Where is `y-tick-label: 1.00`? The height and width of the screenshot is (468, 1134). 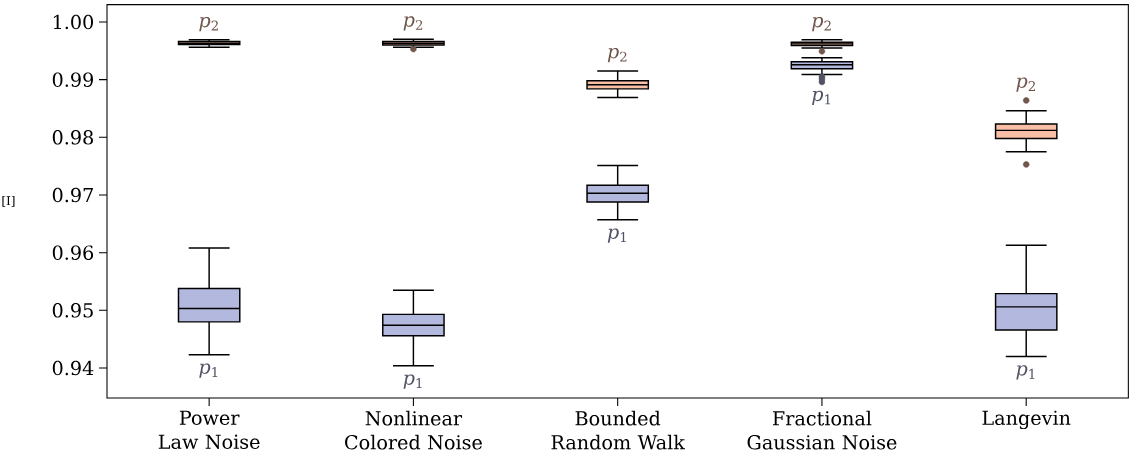 y-tick-label: 1.00 is located at coordinates (73, 22).